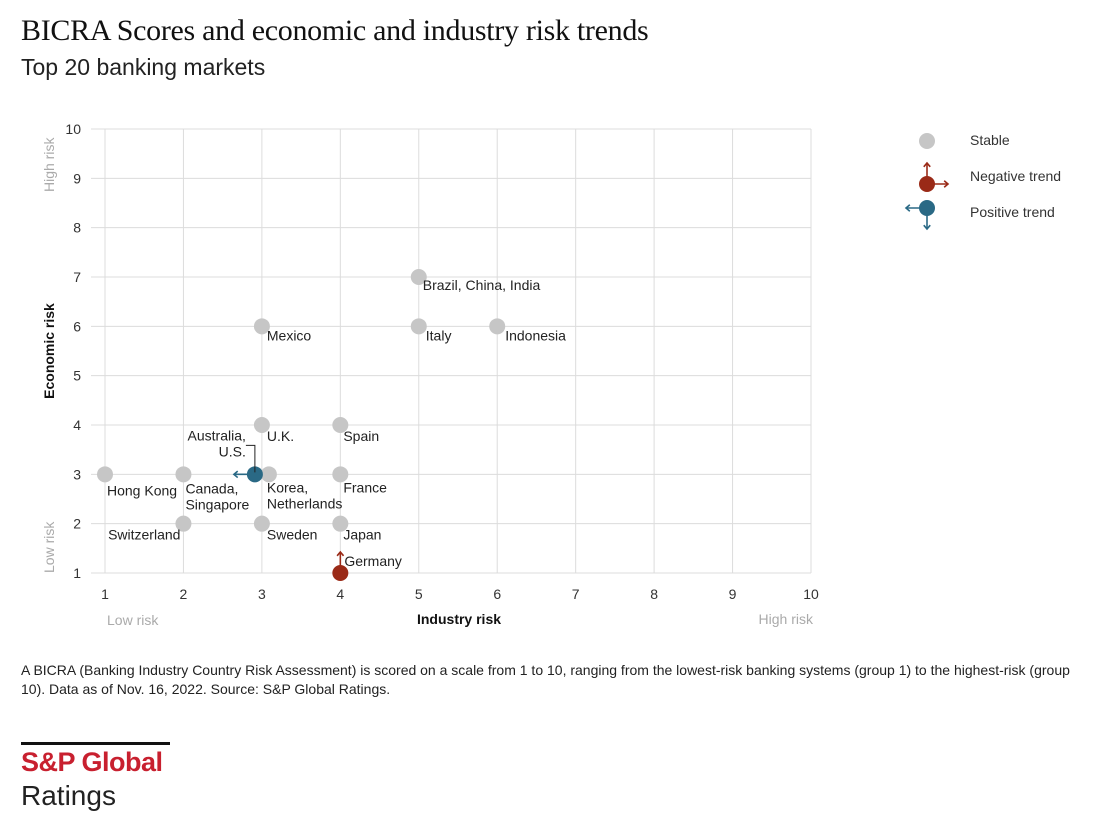 The height and width of the screenshot is (828, 1106). Describe the element at coordinates (289, 335) in the screenshot. I see `point-label: Mexico` at that location.